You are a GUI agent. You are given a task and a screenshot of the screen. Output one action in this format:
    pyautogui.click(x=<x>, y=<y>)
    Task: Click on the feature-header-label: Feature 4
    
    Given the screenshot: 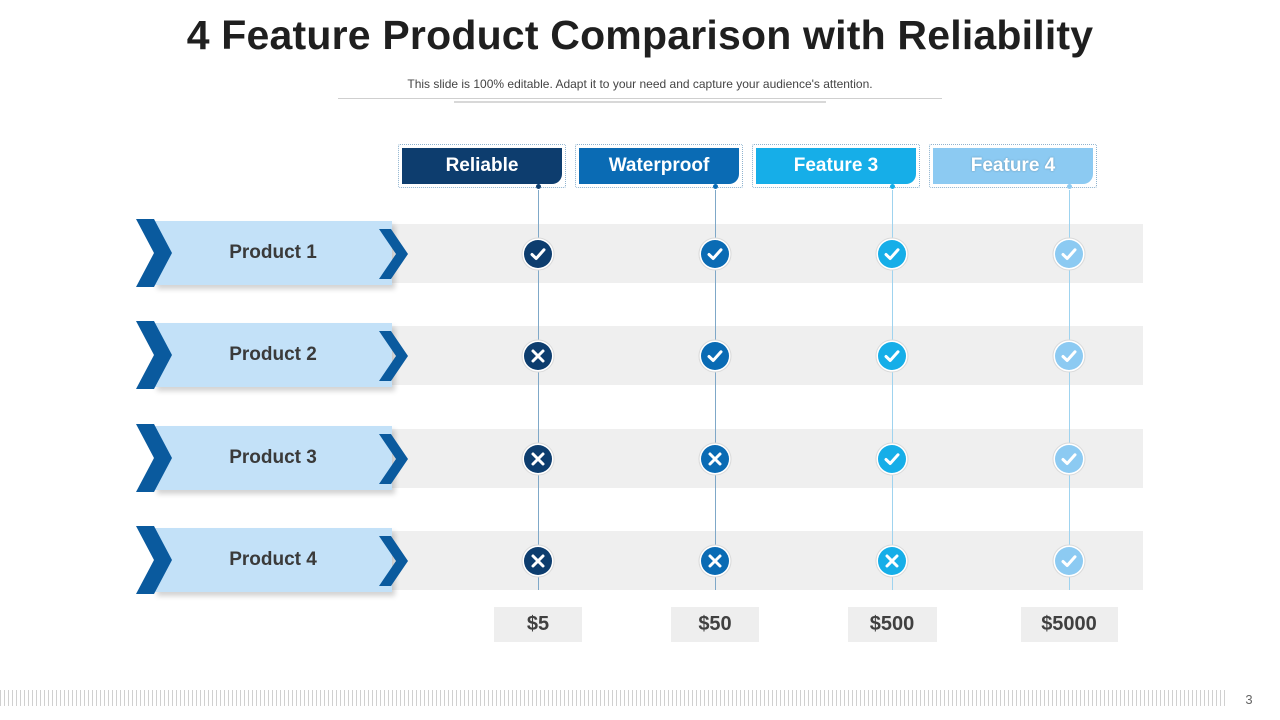 What is the action you would take?
    pyautogui.click(x=1013, y=166)
    